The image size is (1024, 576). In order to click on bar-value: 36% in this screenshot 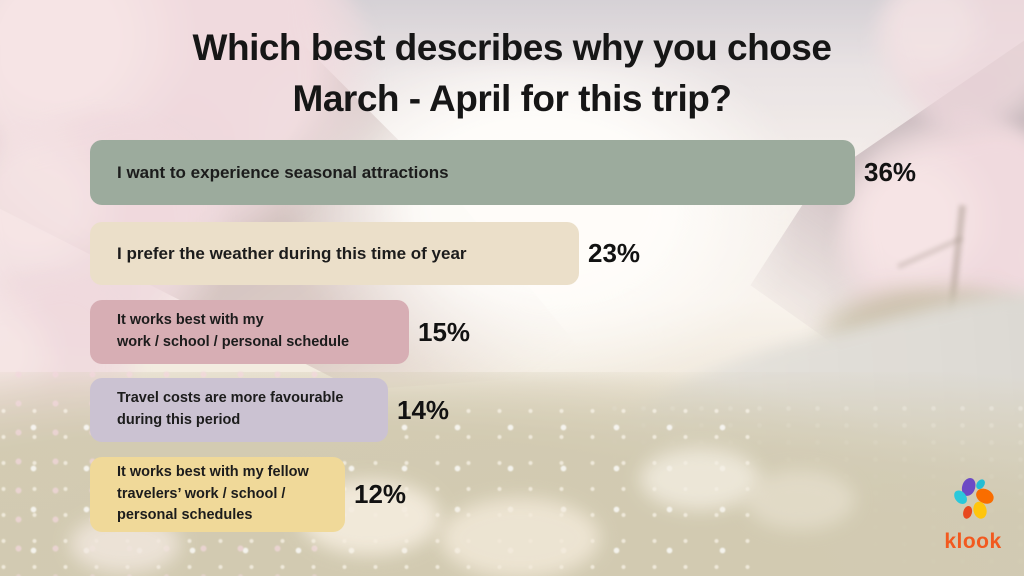, I will do `click(890, 172)`.